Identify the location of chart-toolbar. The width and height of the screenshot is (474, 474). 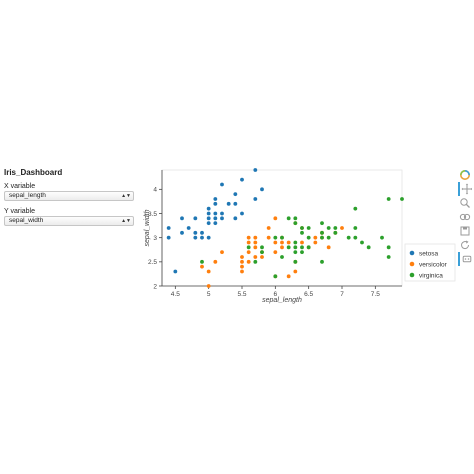
(465, 217).